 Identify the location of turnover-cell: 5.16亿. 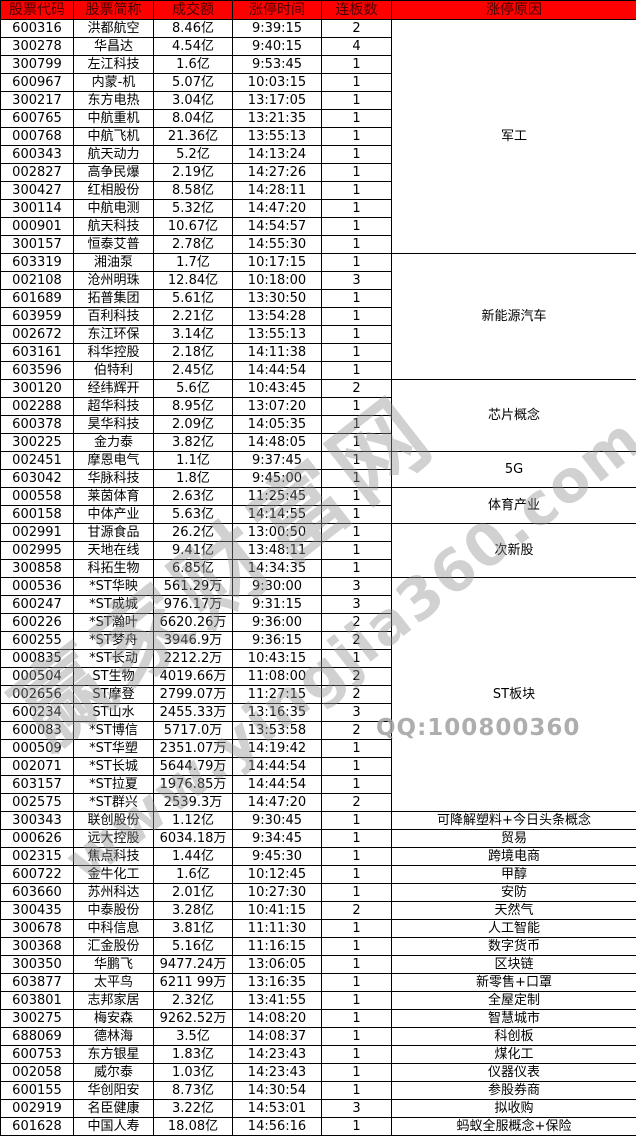
(193, 947).